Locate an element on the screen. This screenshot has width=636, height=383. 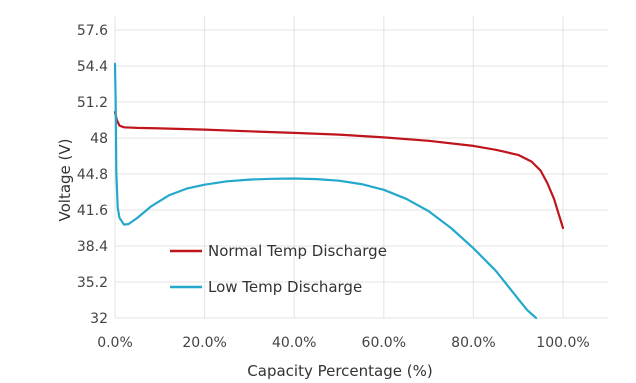
y-axis: 32 35.2 38.4 41.6 44.8 48 51.2 54.4 57.6 is located at coordinates (92, 175).